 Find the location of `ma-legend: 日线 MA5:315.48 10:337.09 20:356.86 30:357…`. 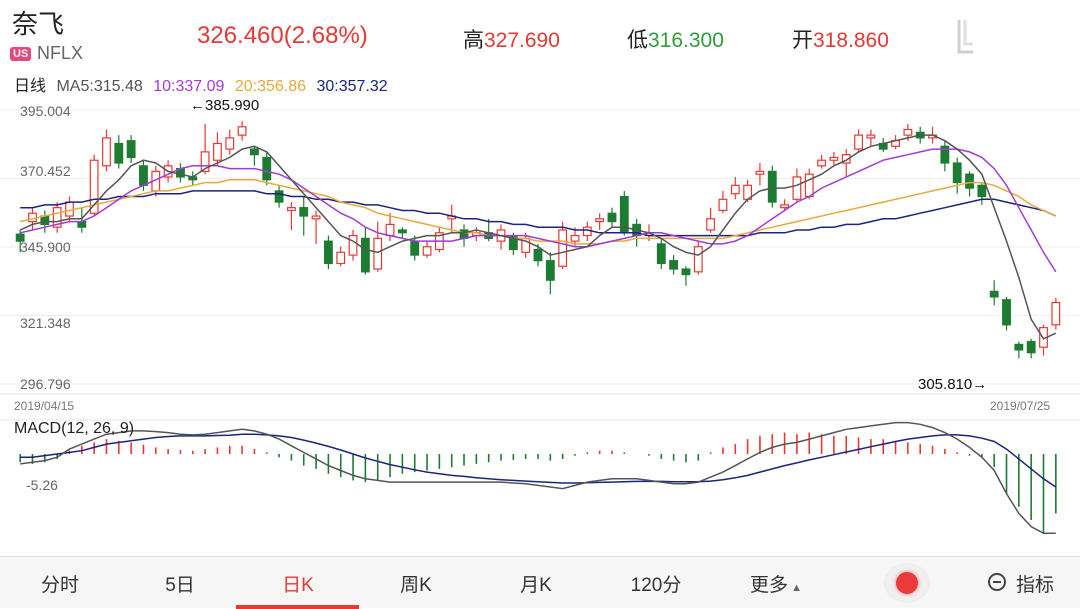

ma-legend: 日线 MA5:315.48 10:337.09 20:356.86 30:357… is located at coordinates (204, 84).